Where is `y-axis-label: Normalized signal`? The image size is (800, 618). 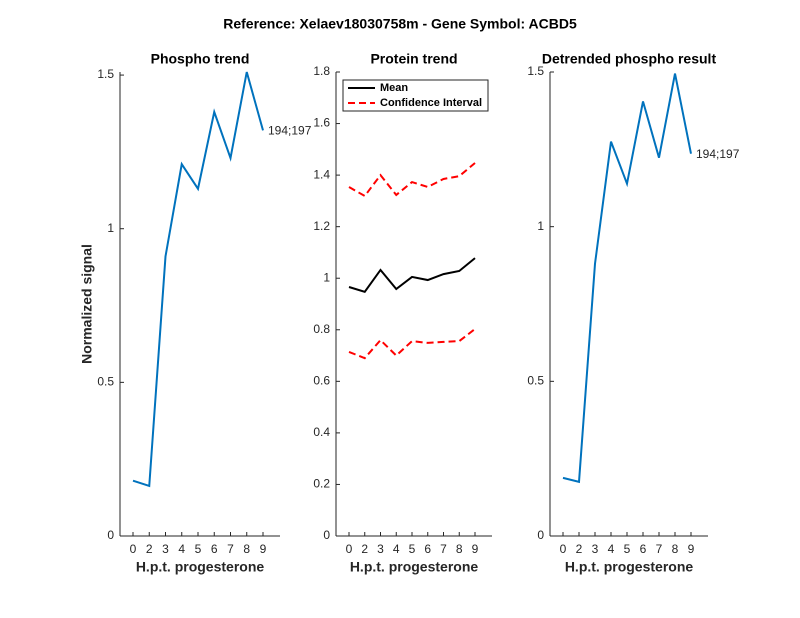 y-axis-label: Normalized signal is located at coordinates (87, 304).